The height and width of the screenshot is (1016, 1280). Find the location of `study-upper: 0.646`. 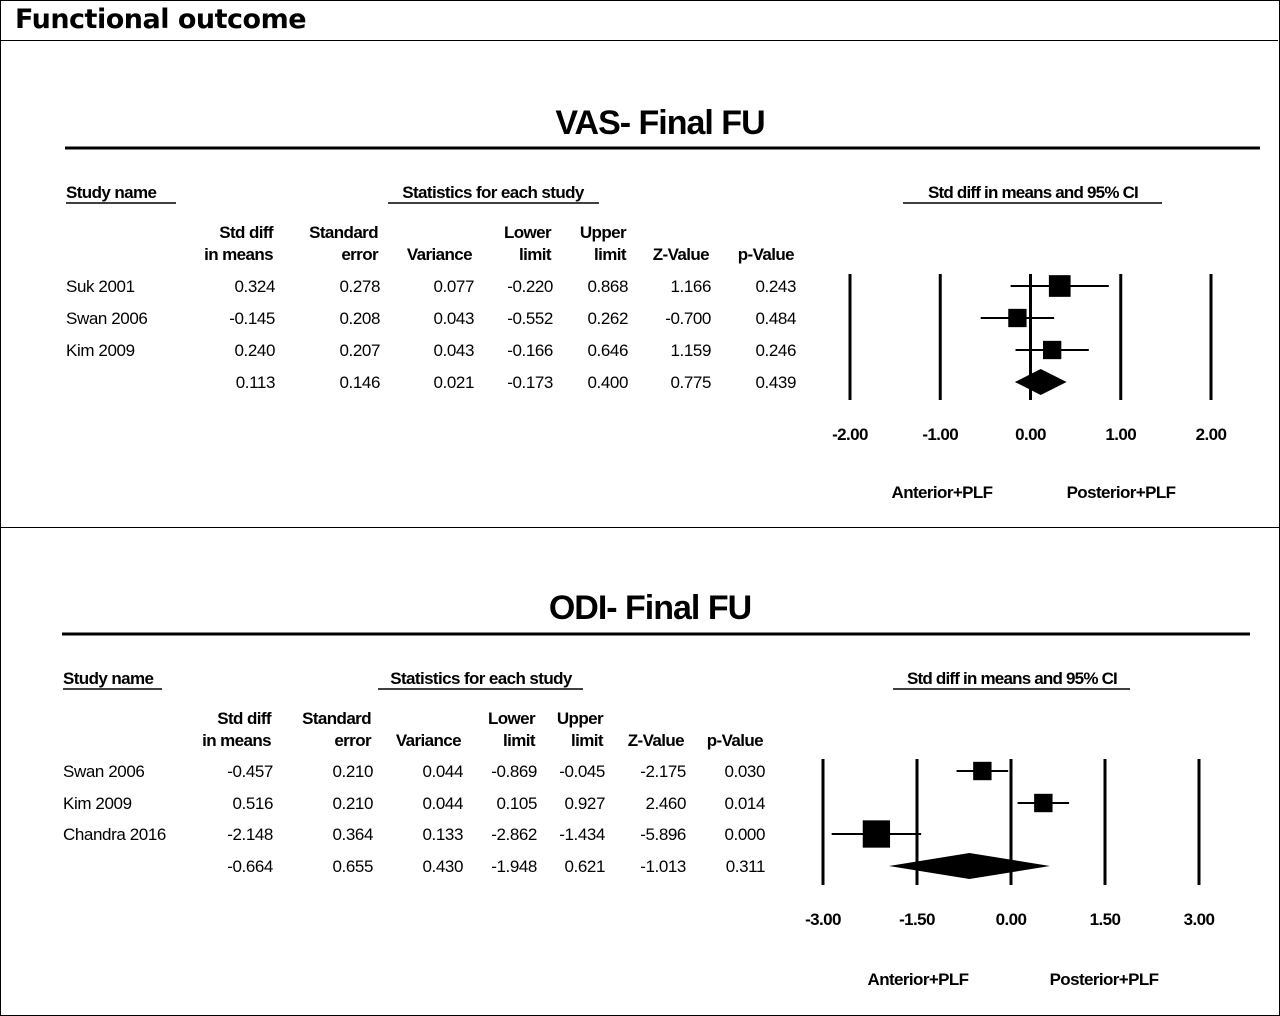

study-upper: 0.646 is located at coordinates (607, 350).